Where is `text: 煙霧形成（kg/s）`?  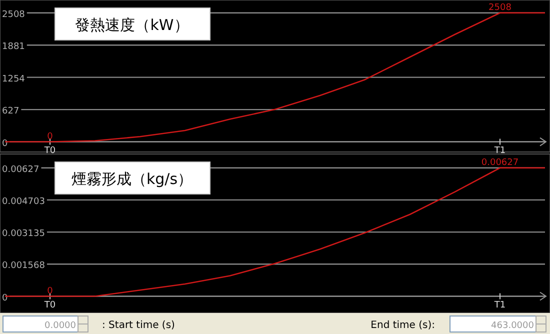
text: 煙霧形成（kg/s） is located at coordinates (132, 179).